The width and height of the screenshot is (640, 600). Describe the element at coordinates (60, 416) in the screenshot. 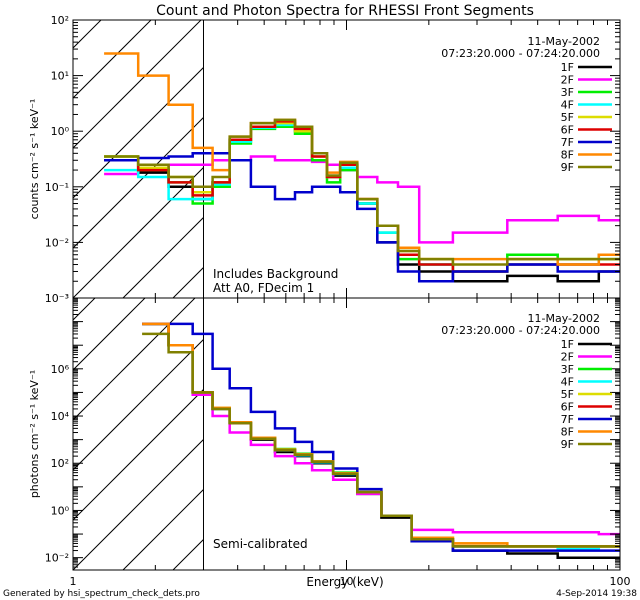

I see `y-tick-label: 10⁴` at that location.